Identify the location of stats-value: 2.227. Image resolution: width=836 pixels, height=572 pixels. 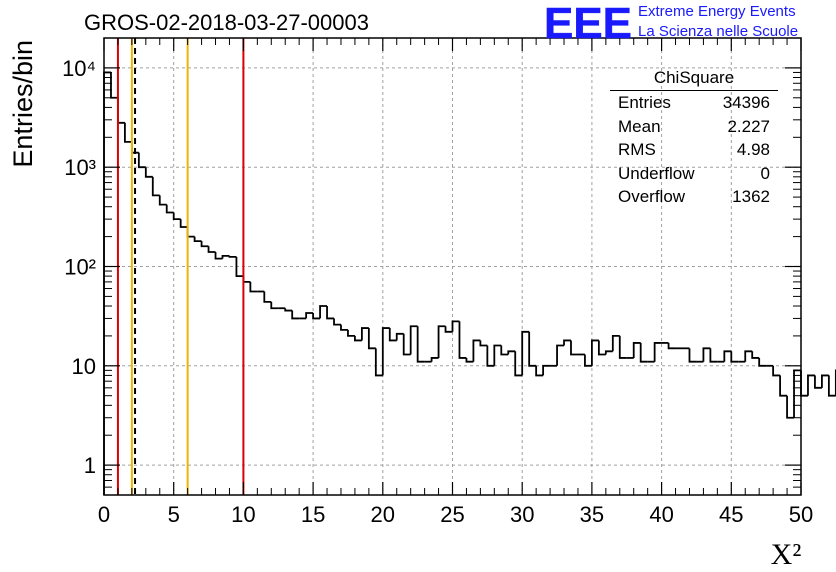
(748, 126).